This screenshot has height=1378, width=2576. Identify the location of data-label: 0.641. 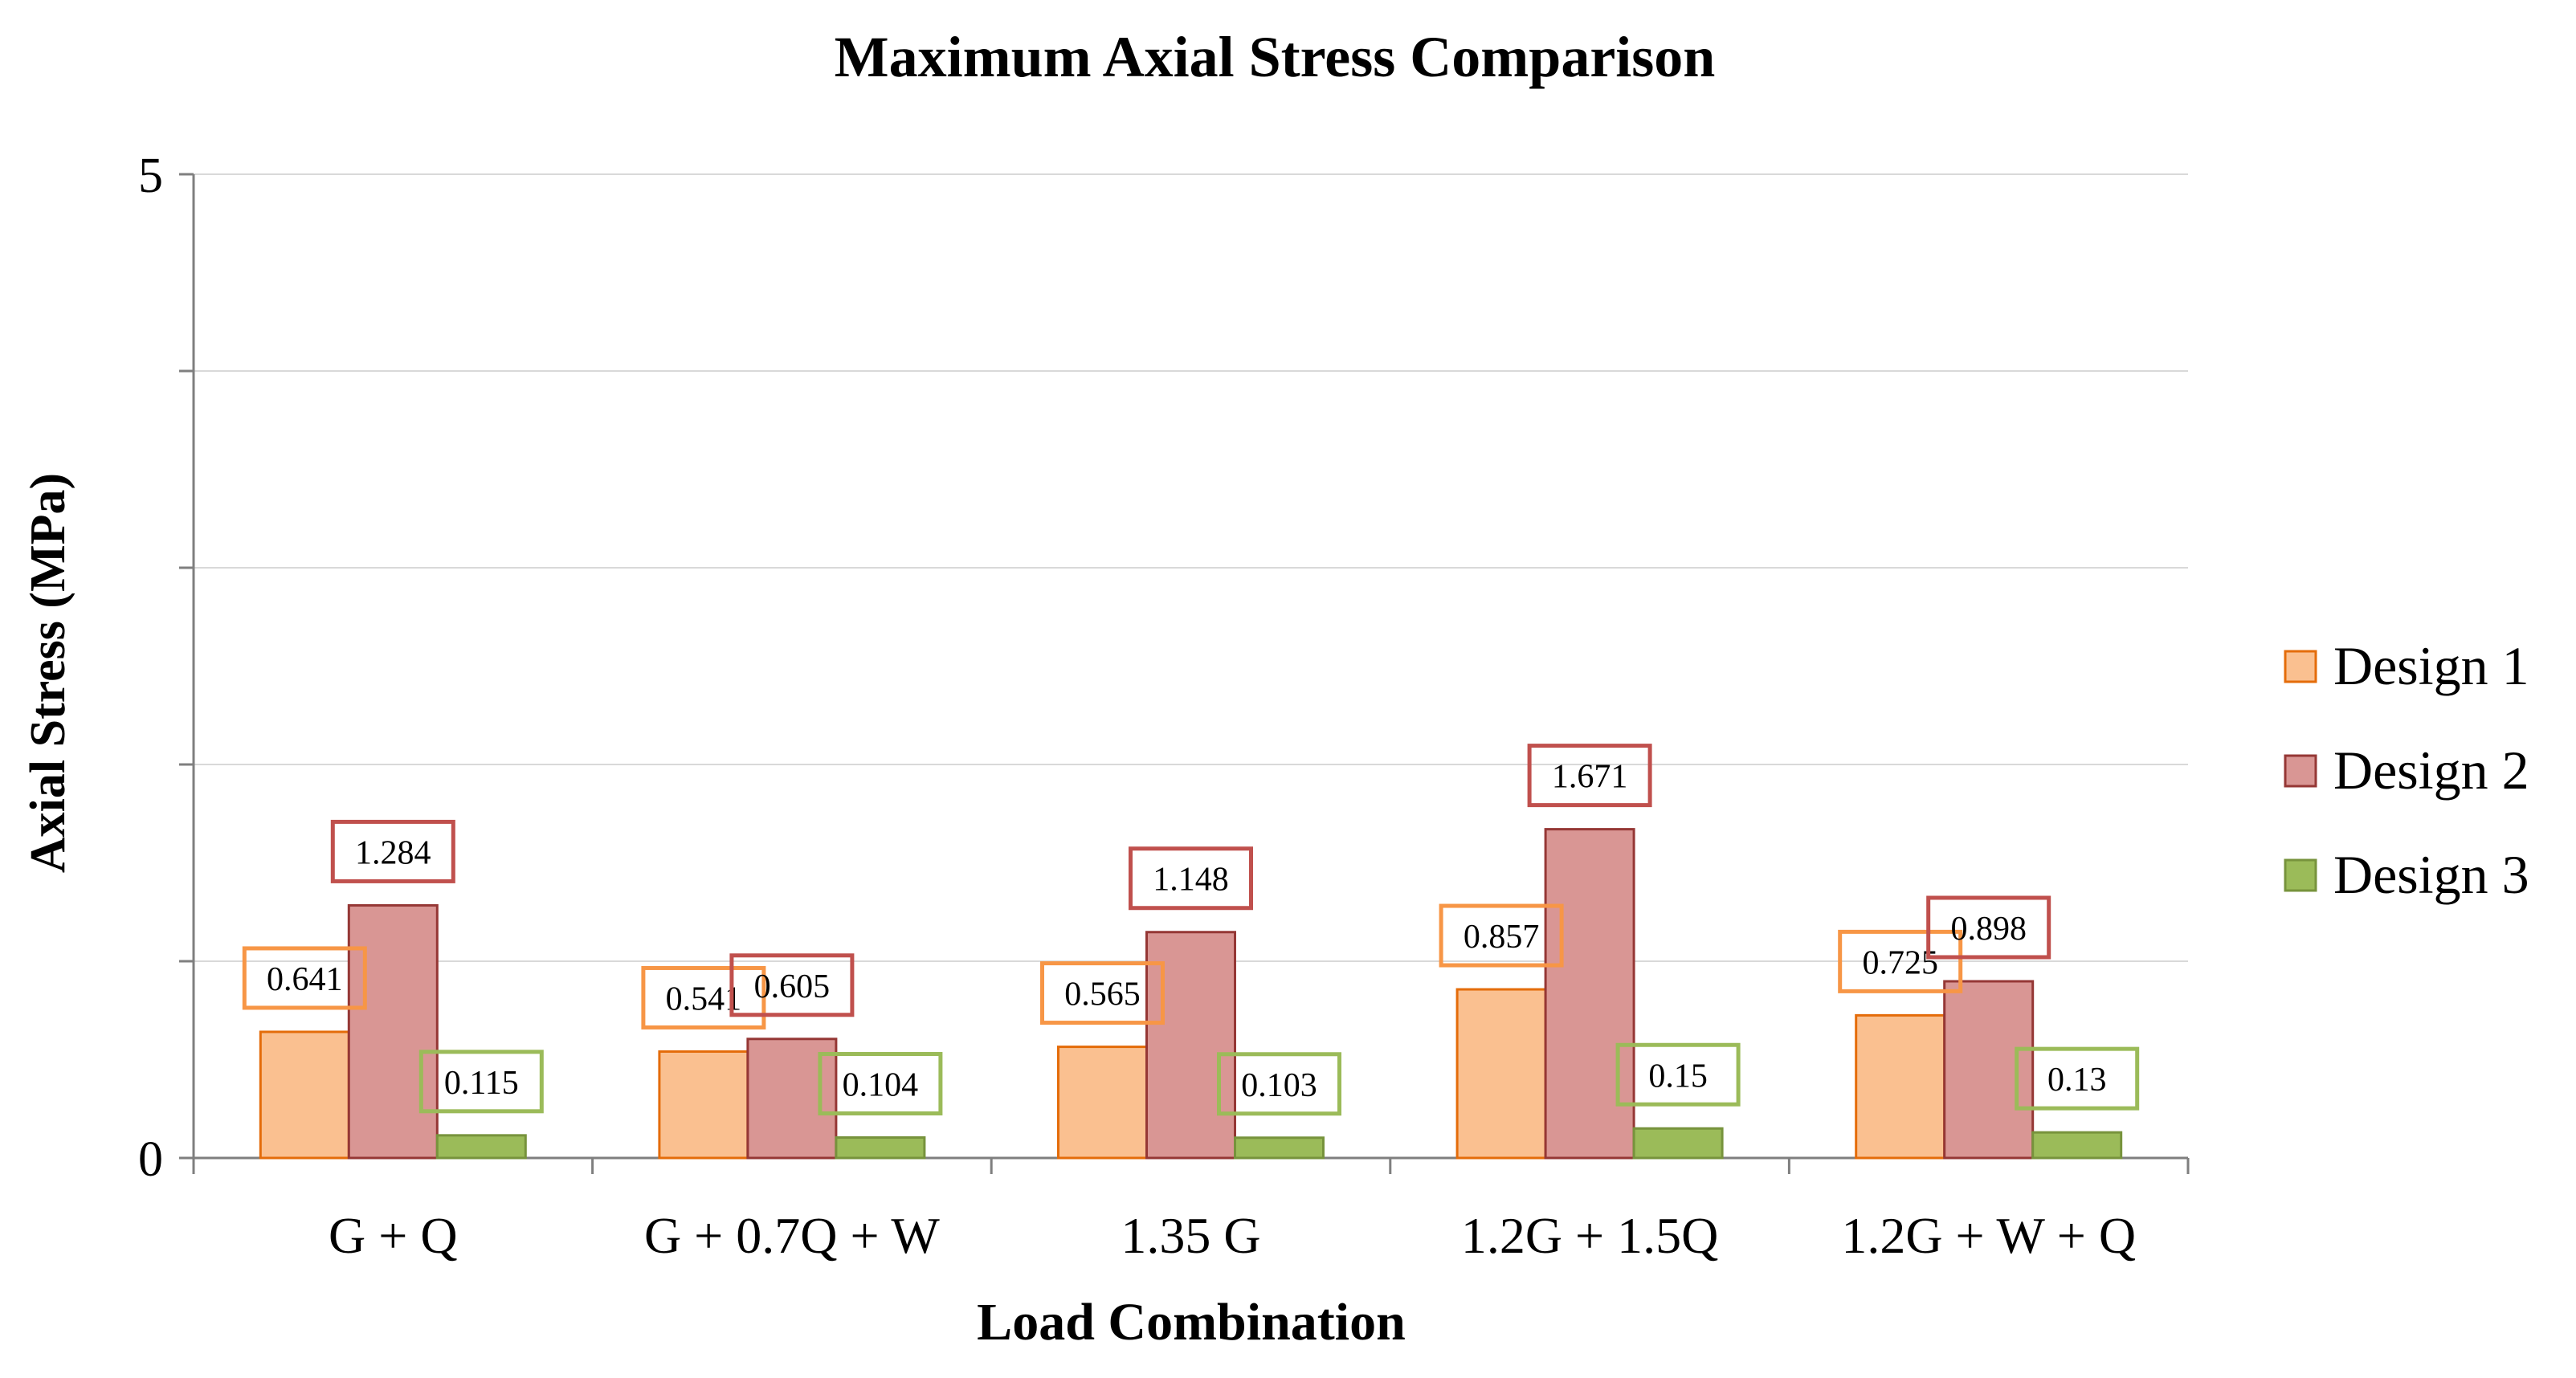
(304, 978).